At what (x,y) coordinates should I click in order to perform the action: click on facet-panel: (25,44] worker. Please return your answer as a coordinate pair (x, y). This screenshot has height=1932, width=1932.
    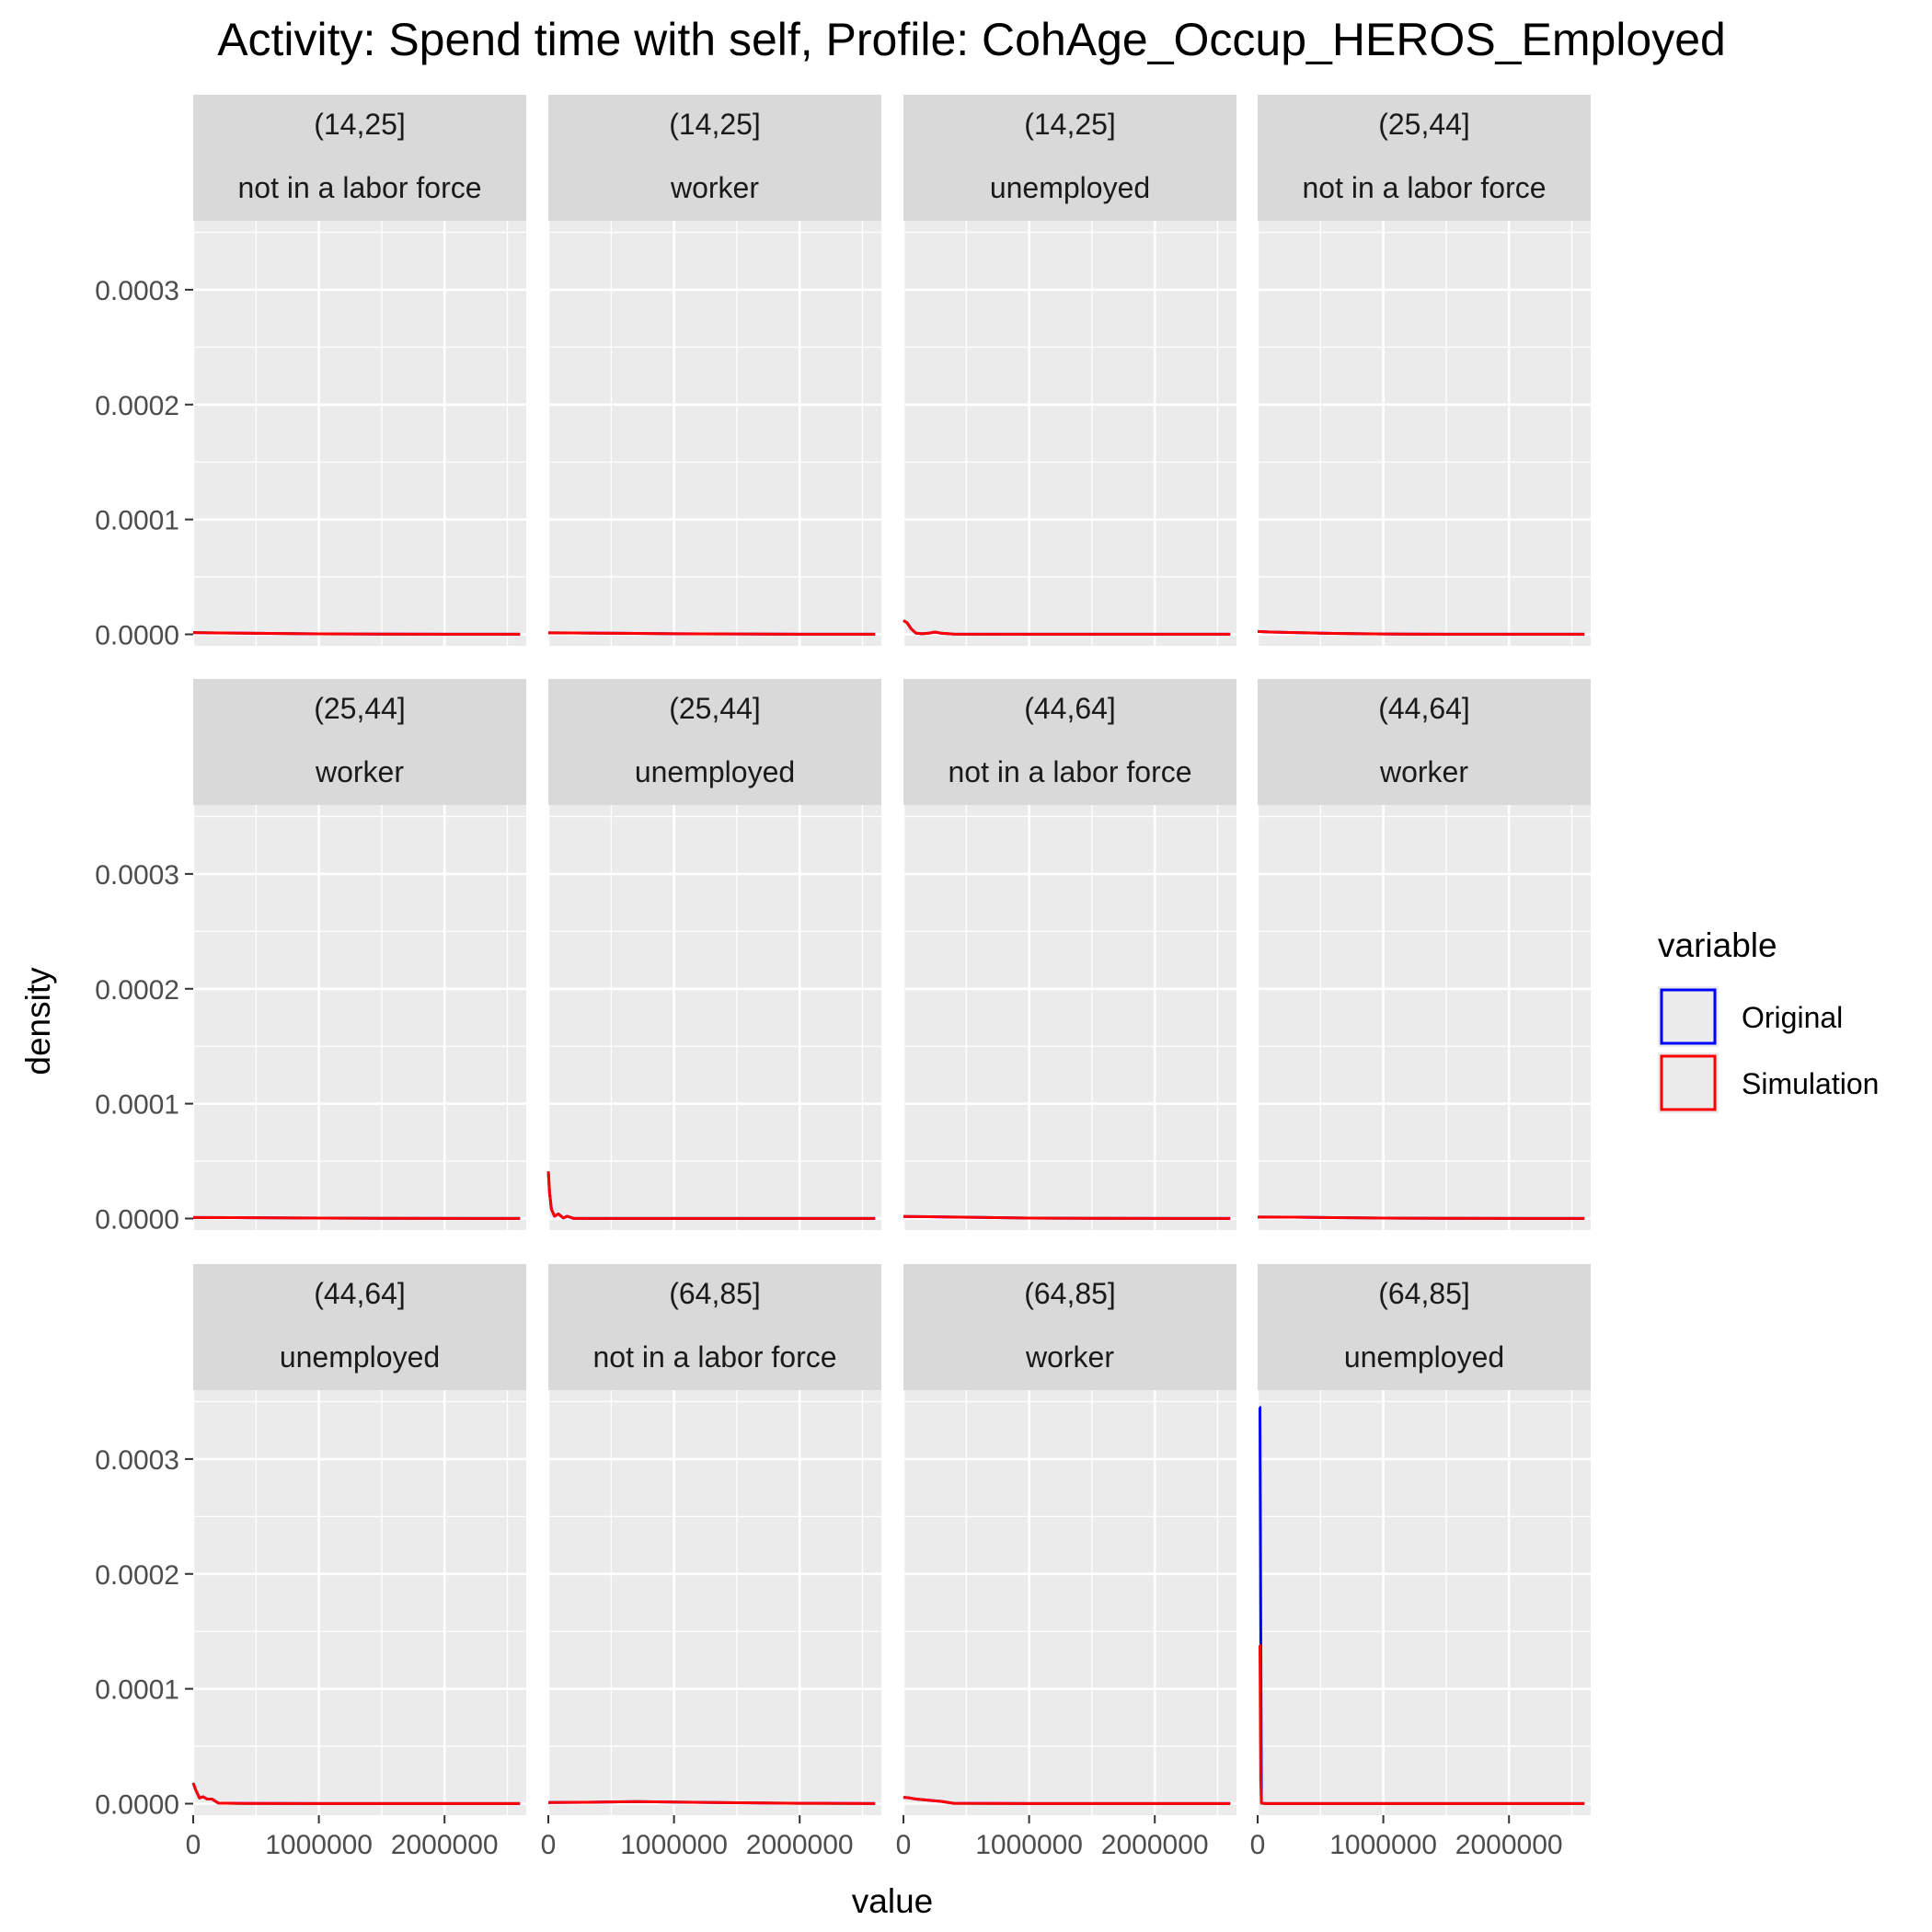
    Looking at the image, I should click on (358, 954).